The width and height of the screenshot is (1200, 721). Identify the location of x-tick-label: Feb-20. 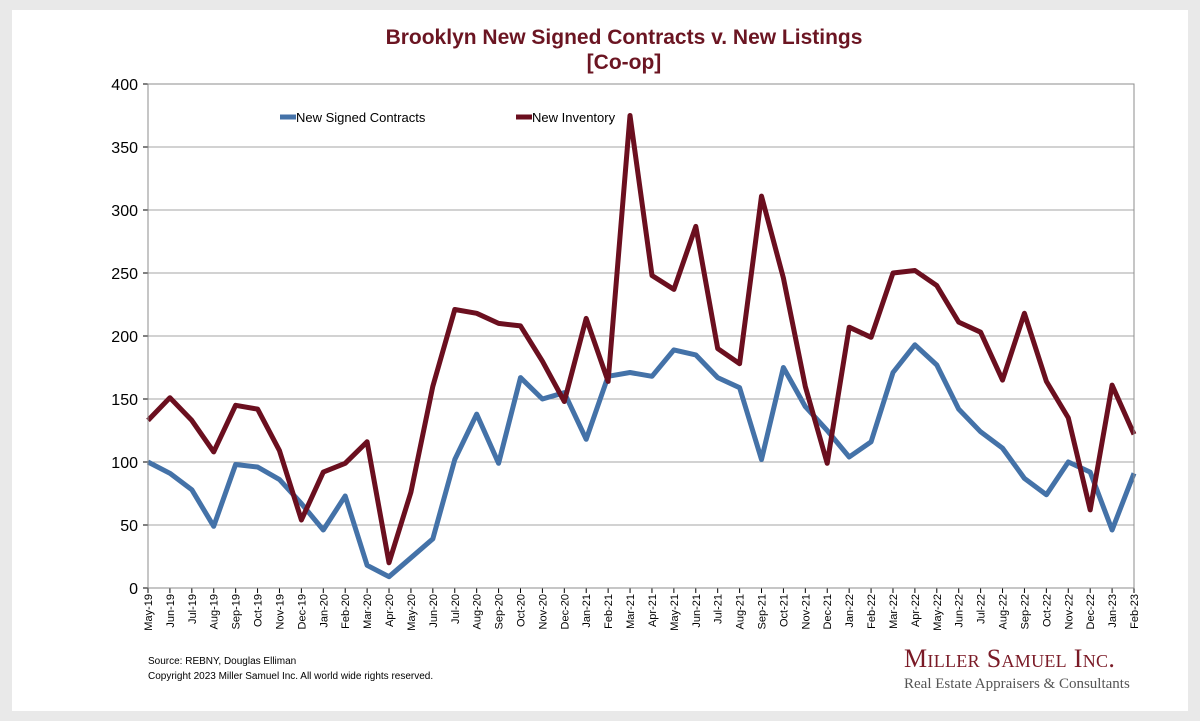
(346, 611).